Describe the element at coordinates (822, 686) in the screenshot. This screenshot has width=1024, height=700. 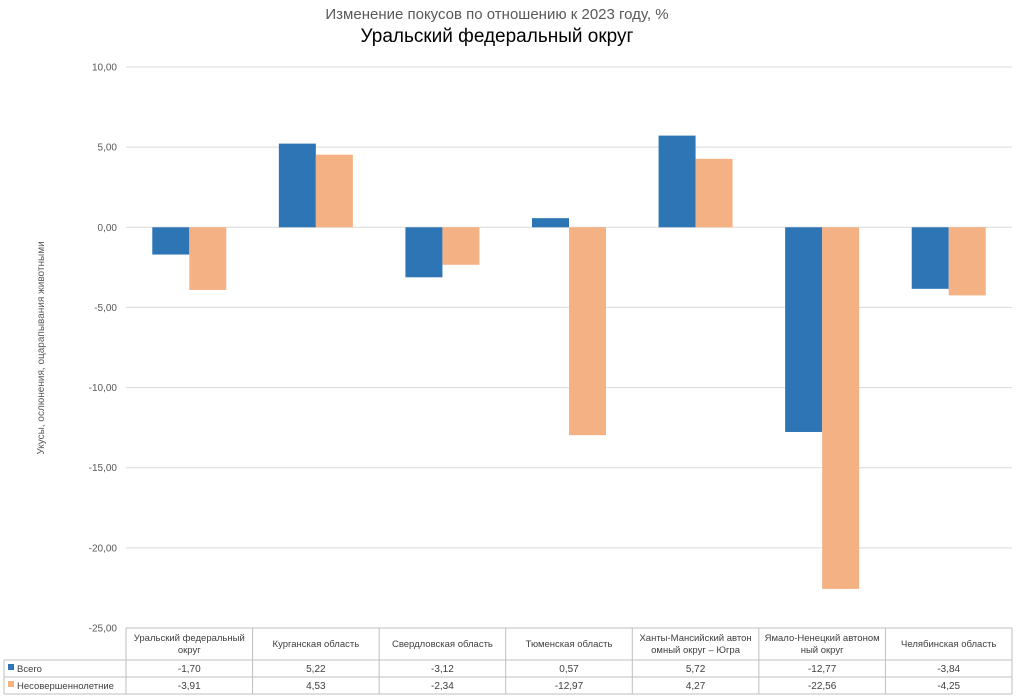
I see `data-cell: -22,56` at that location.